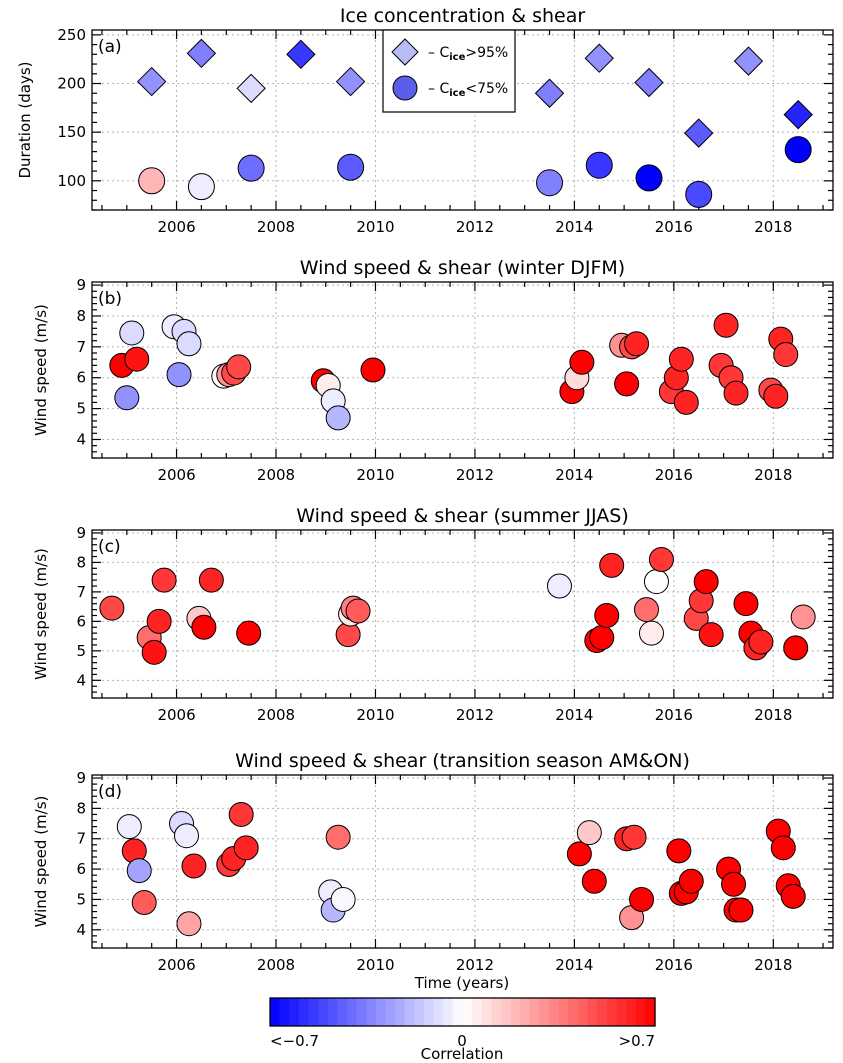 The width and height of the screenshot is (843, 1063). Describe the element at coordinates (81, 378) in the screenshot. I see `y-tick-label: 6` at that location.